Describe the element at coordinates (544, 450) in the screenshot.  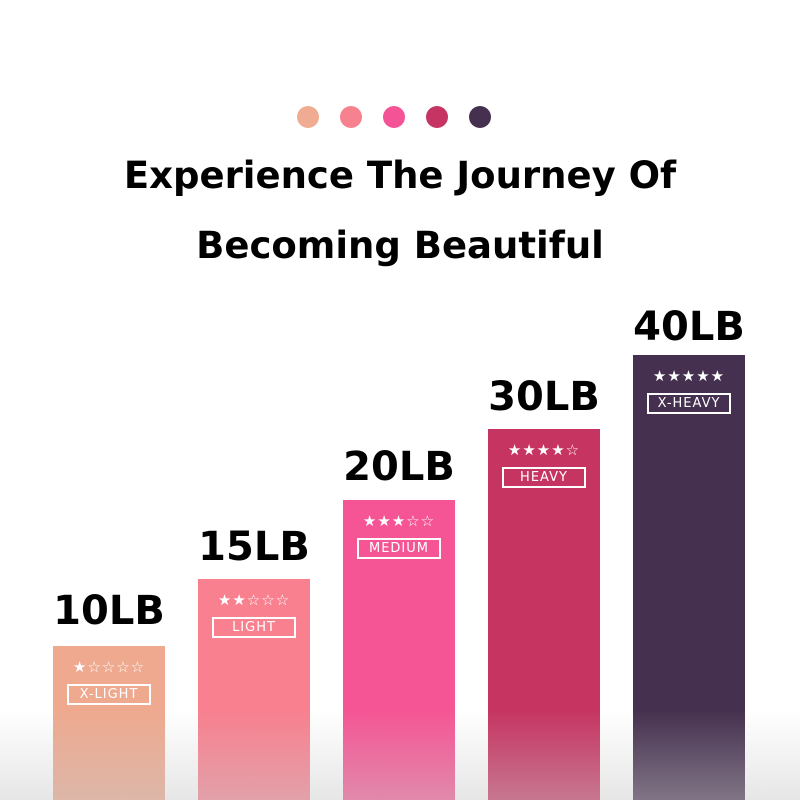
I see `star-rating: ★★★★☆` at that location.